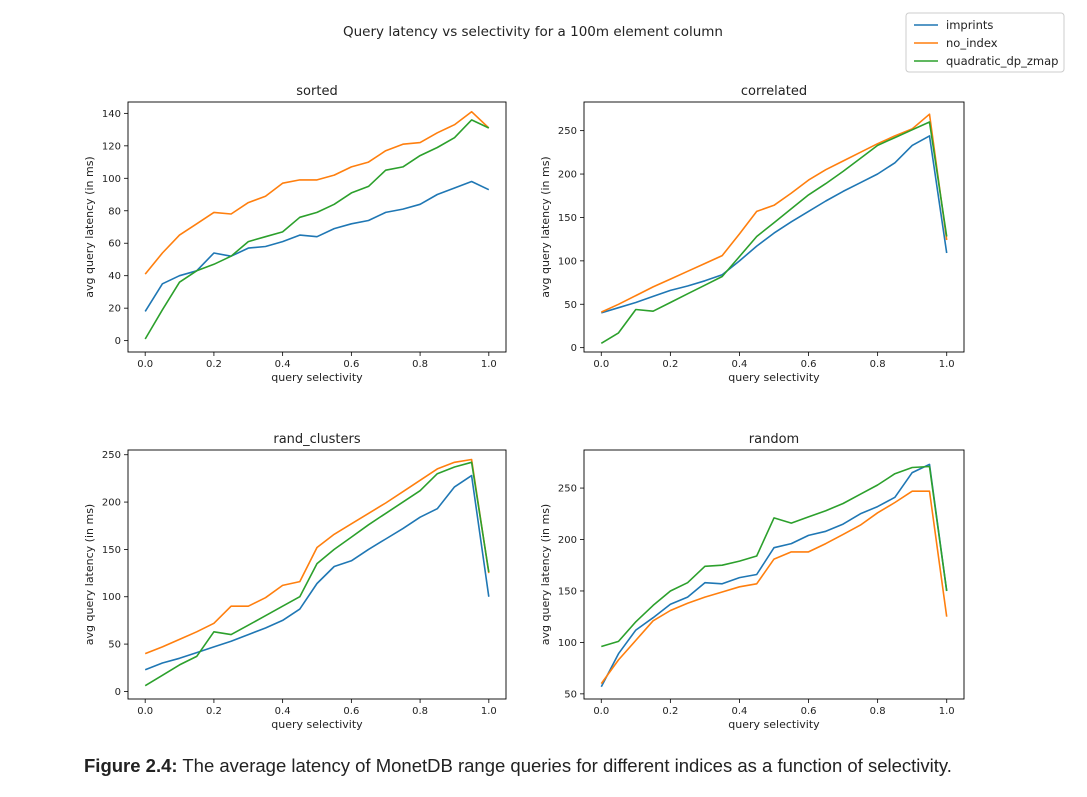  Describe the element at coordinates (114, 211) in the screenshot. I see `y-tick-label: 80` at that location.